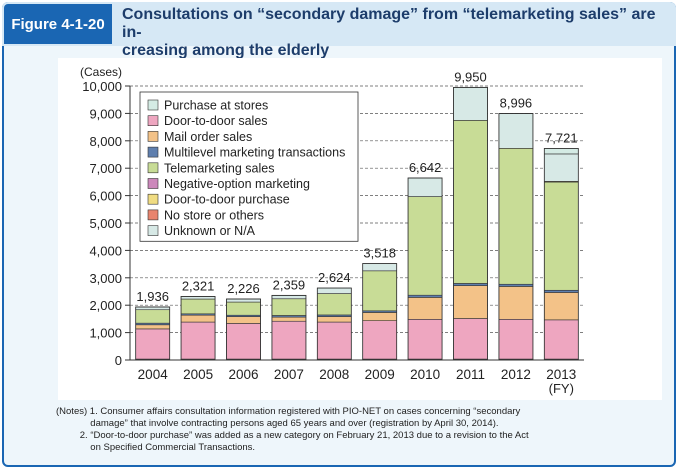 The image size is (680, 471). Describe the element at coordinates (243, 288) in the screenshot. I see `bar-total-label: 2,226` at that location.